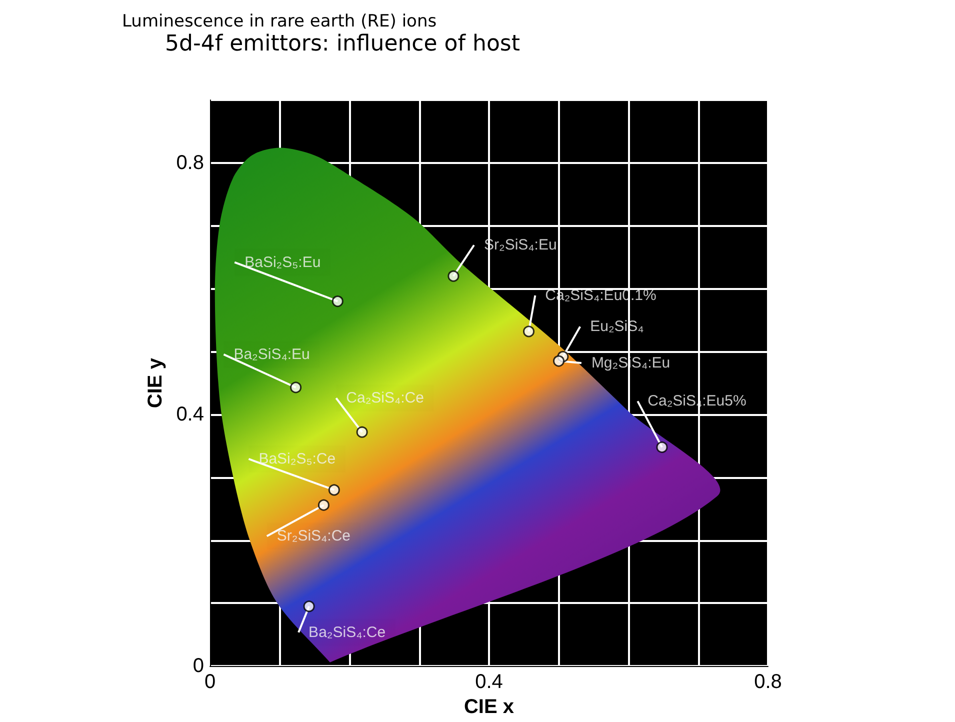  I want to click on y-axis-title: CIE y, so click(155, 382).